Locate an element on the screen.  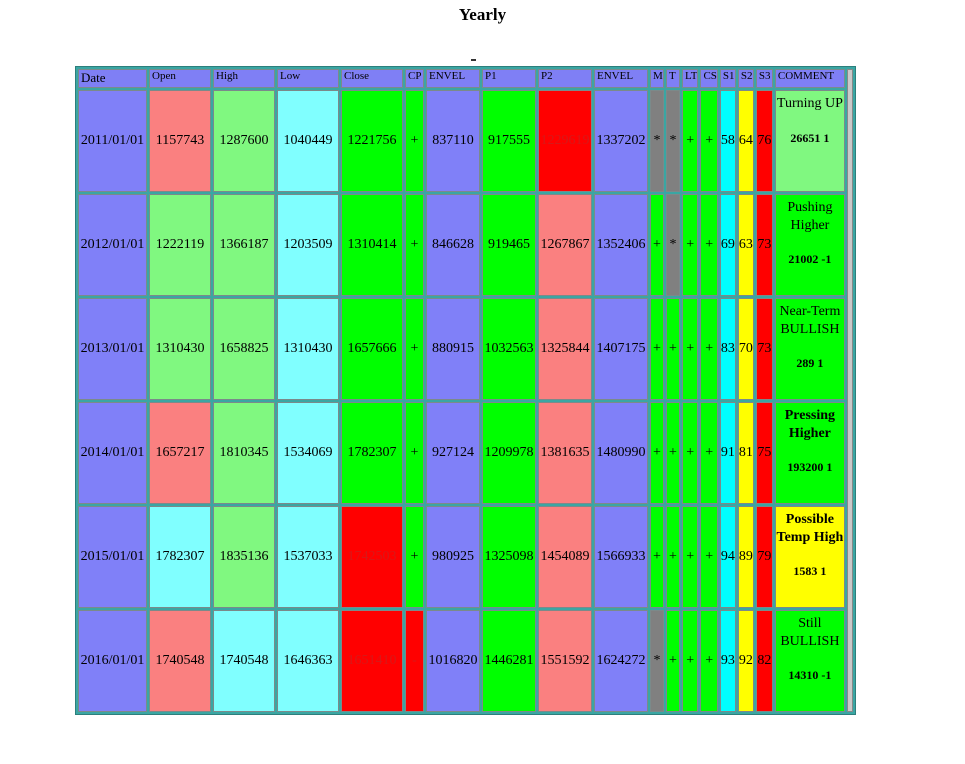
cell-s3: 79 is located at coordinates (764, 557).